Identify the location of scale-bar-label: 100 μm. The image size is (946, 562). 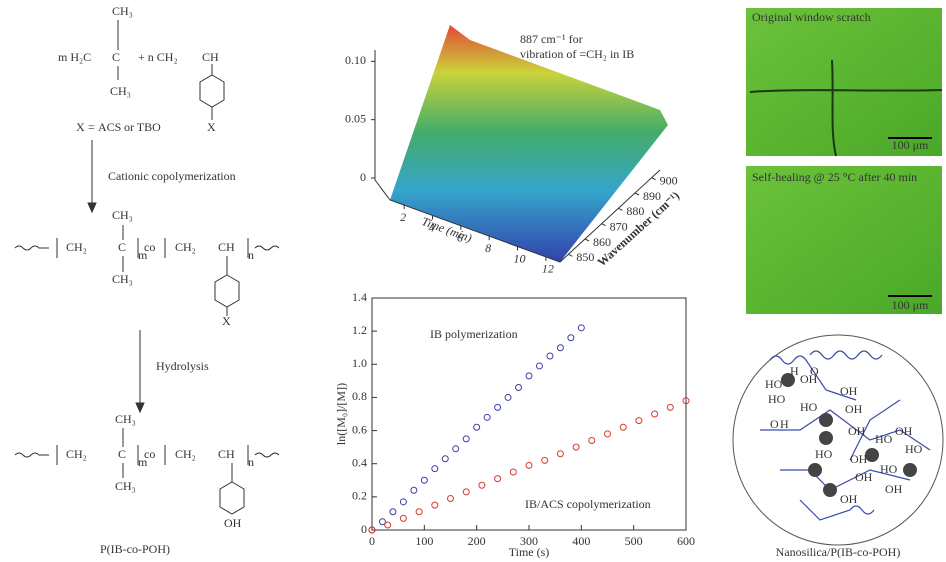
(910, 305).